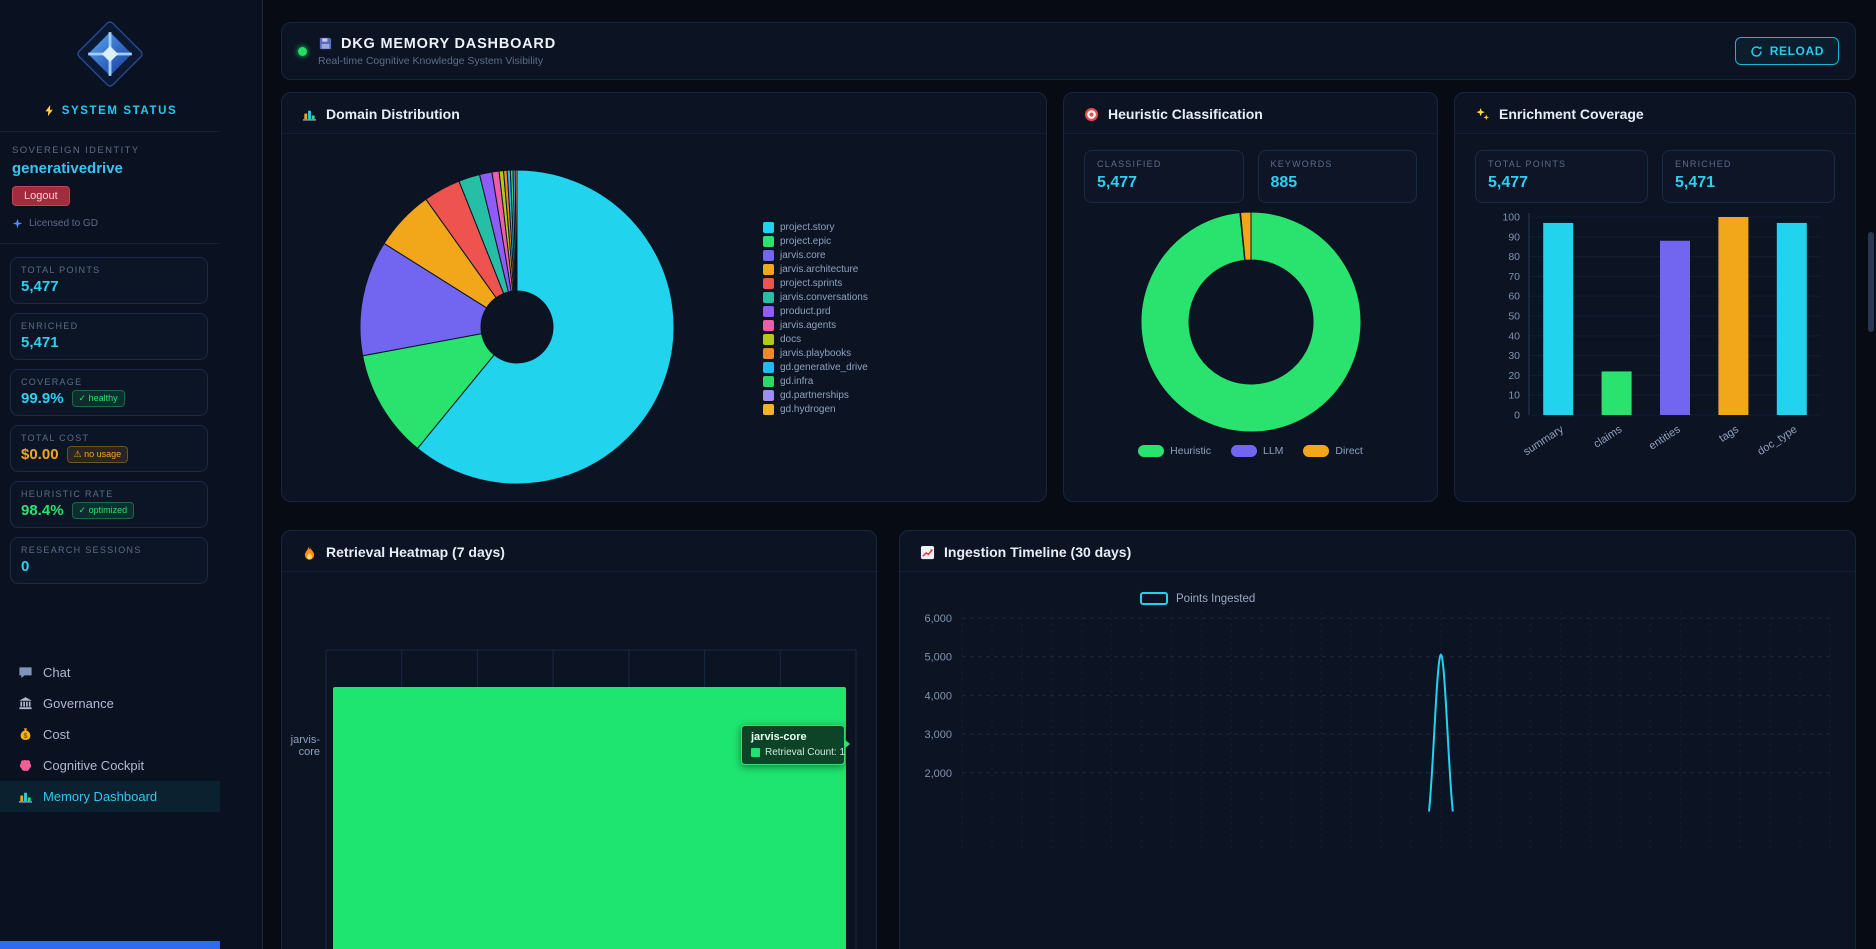 The width and height of the screenshot is (1876, 949). I want to click on legend-label: jarvis.conversations, so click(824, 297).